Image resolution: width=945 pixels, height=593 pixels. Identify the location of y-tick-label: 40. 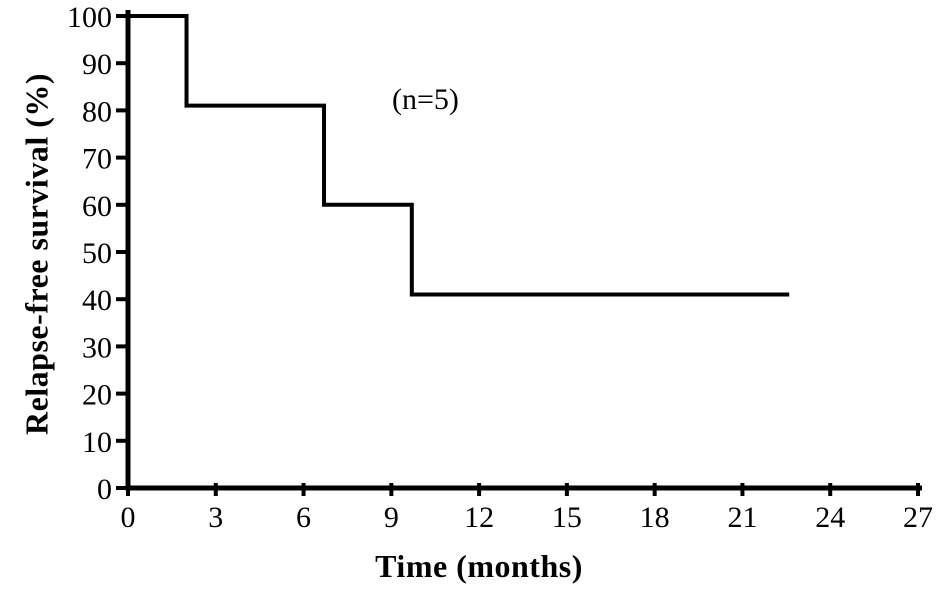
(97, 300).